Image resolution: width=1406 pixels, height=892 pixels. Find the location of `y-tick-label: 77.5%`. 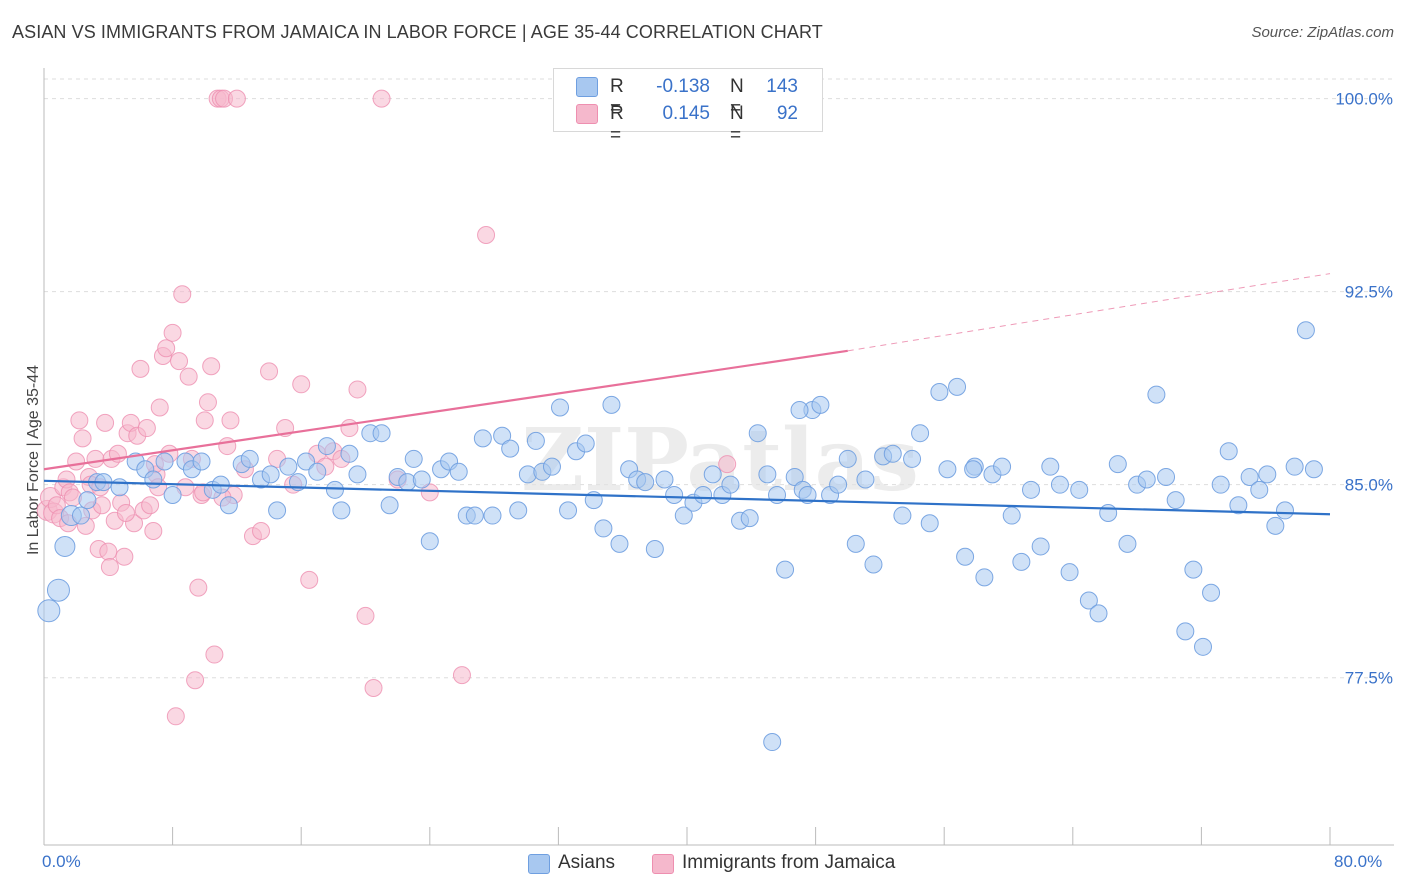

y-tick-label: 77.5% is located at coordinates (1369, 678).